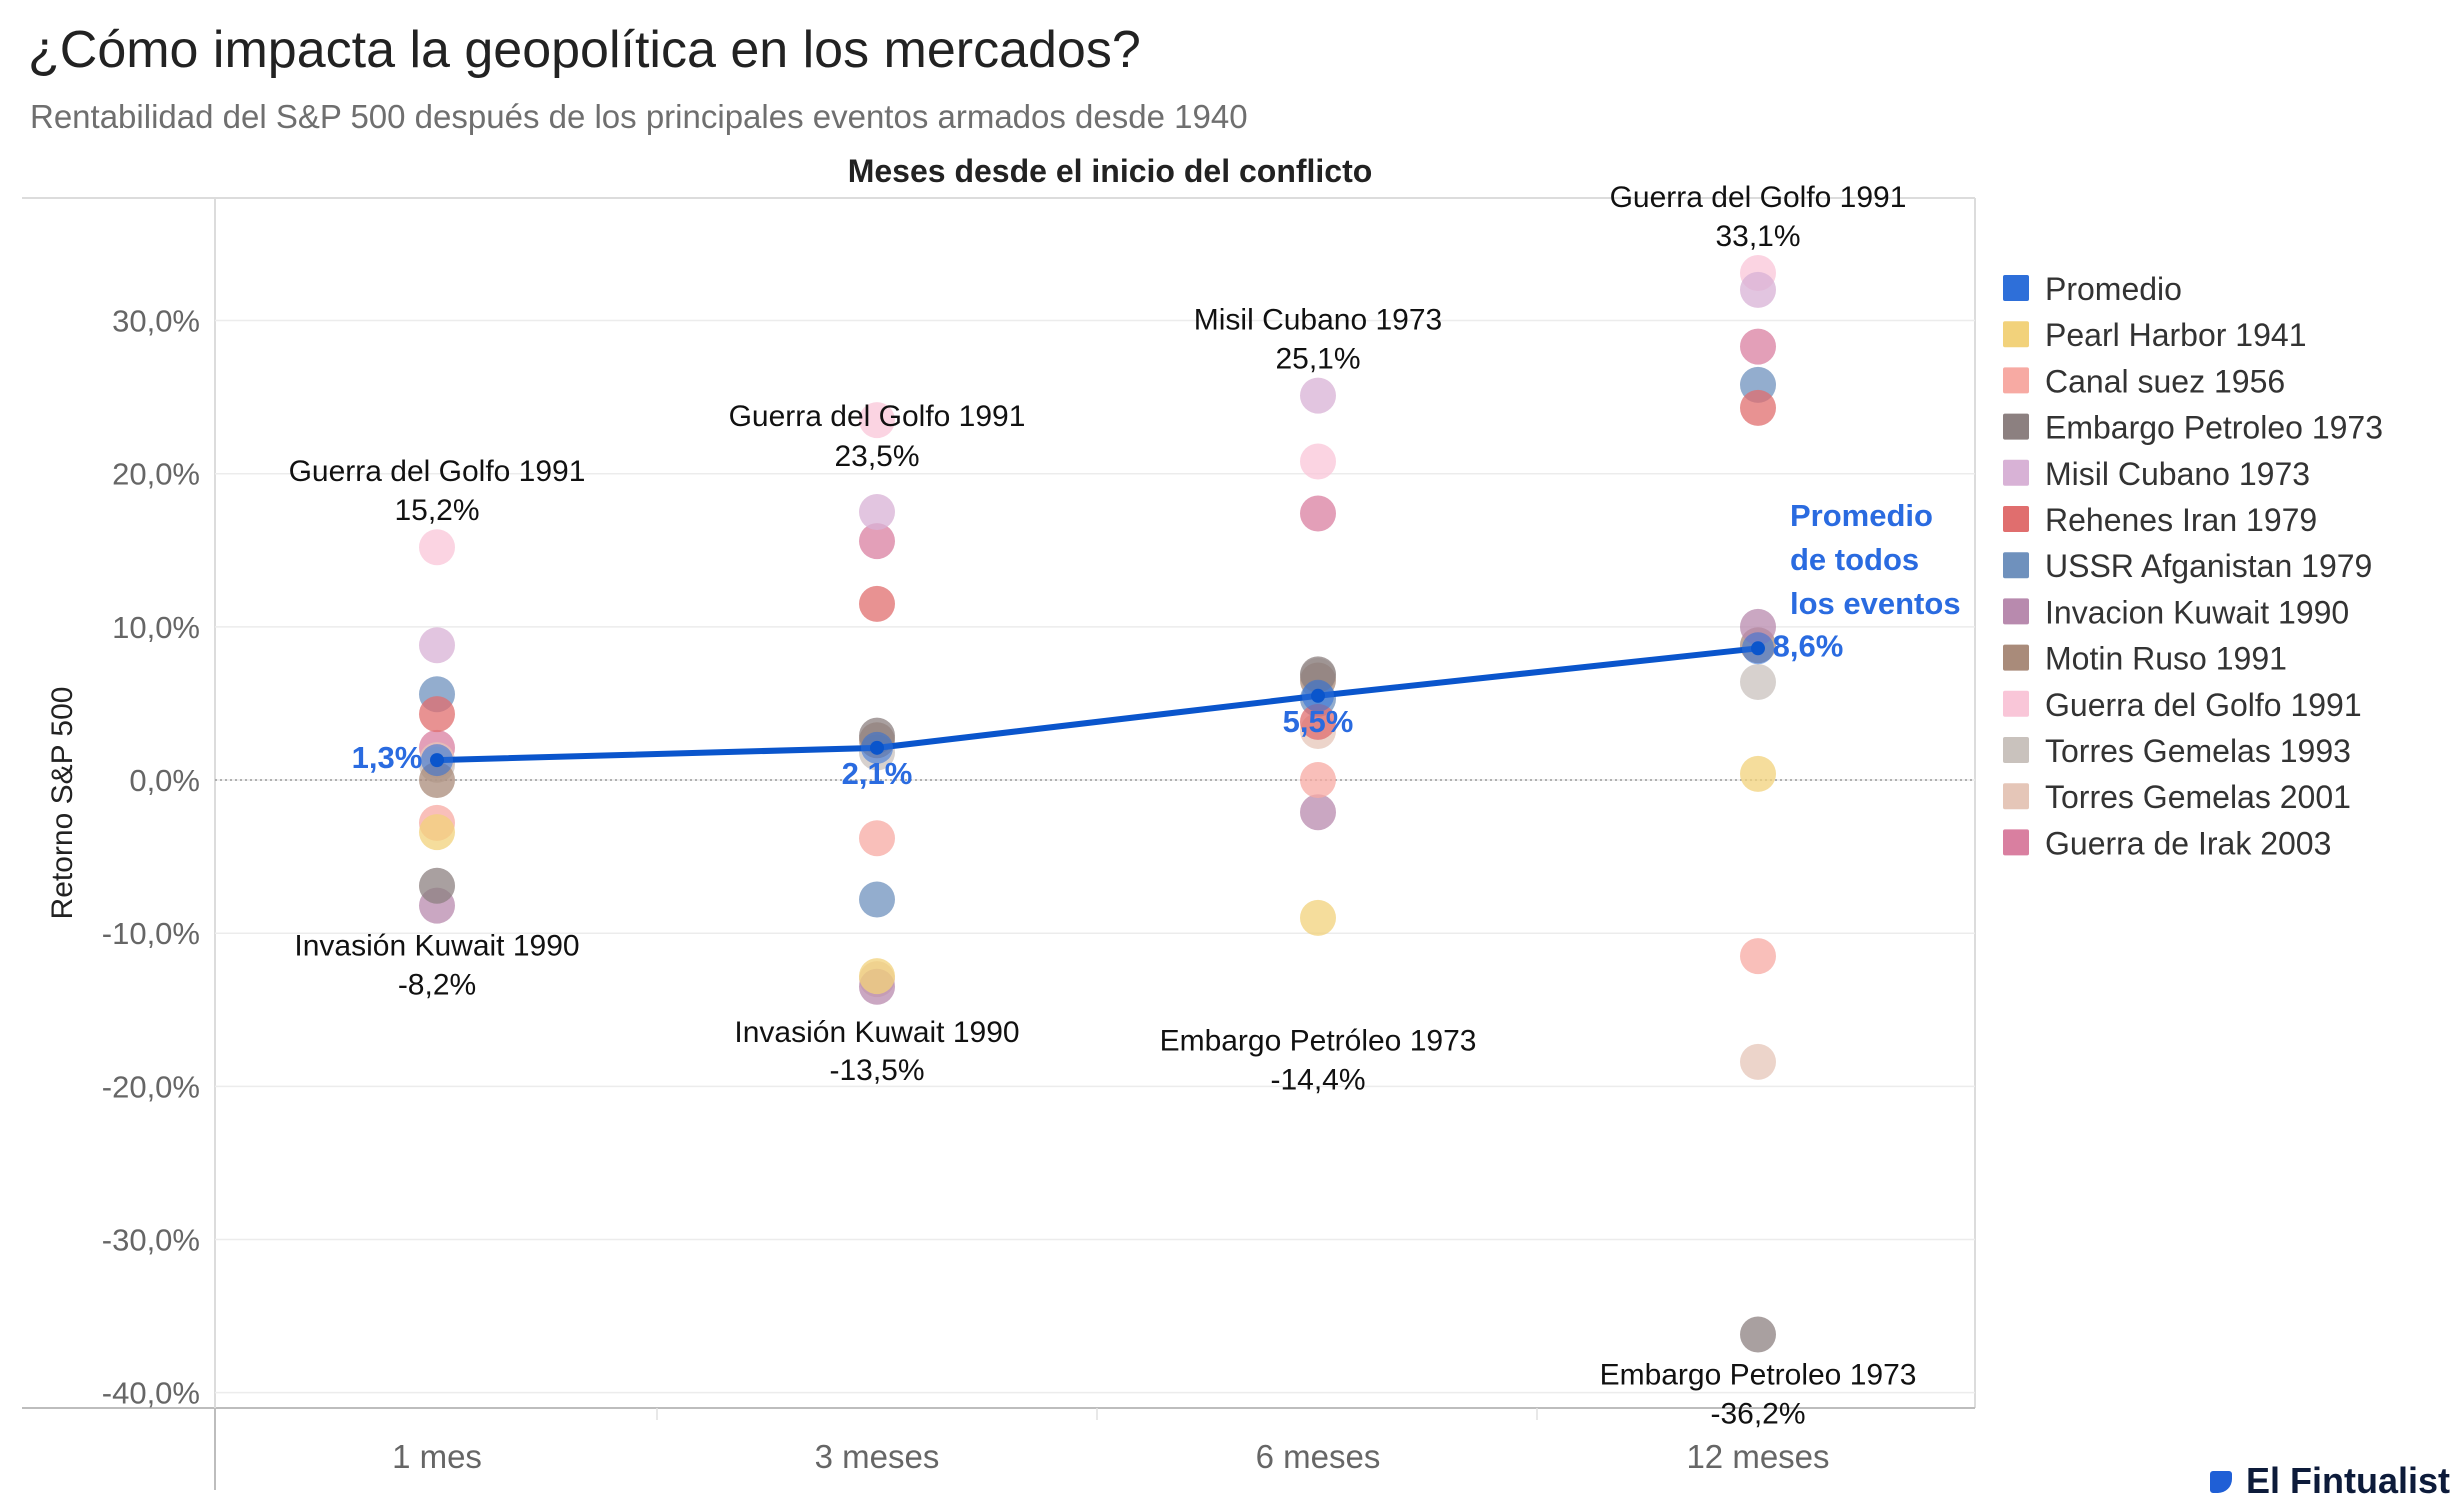  Describe the element at coordinates (2166, 659) in the screenshot. I see `legend-label: Motin Ruso 1991` at that location.